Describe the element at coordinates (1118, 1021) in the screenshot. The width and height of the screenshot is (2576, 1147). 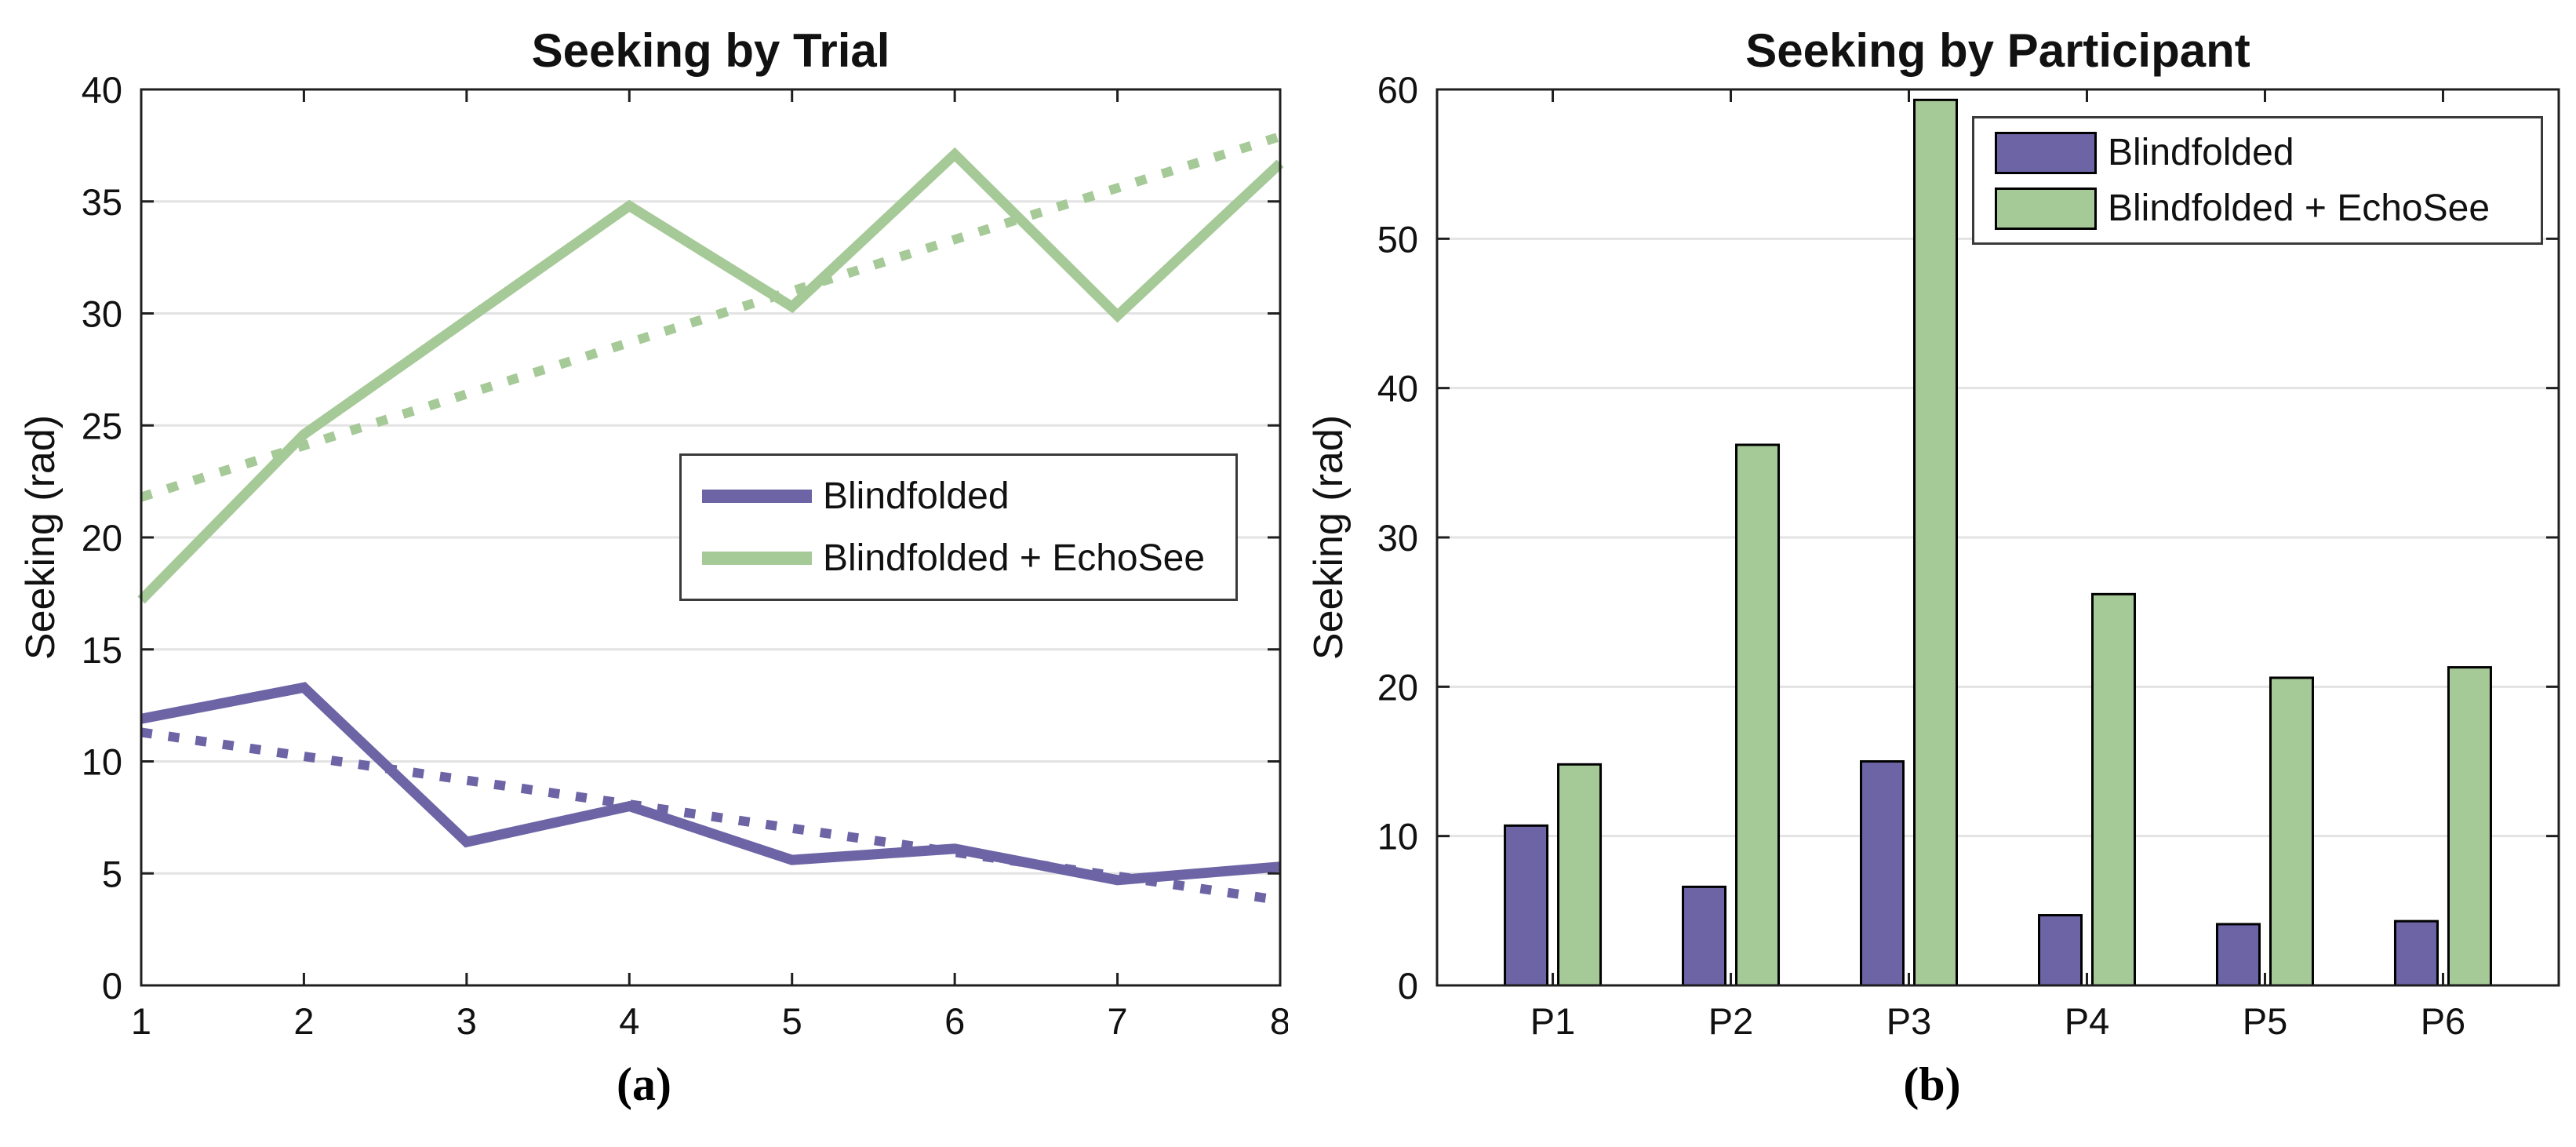
I see `x-tick-label: 7` at that location.